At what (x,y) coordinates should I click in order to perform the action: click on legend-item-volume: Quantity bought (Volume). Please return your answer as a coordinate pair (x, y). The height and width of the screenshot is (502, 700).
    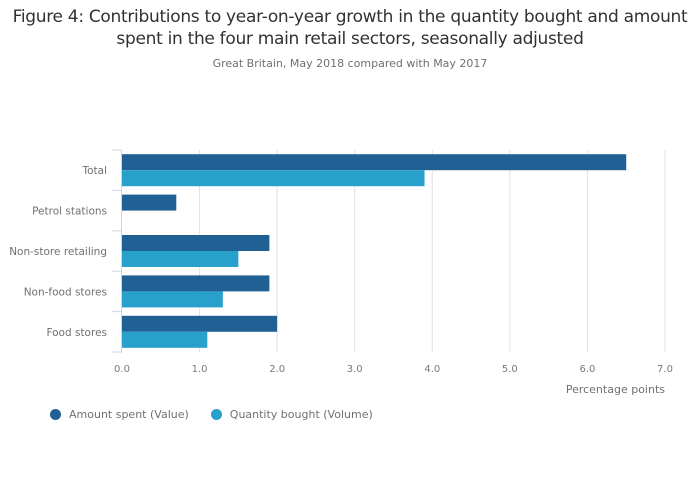
    Looking at the image, I should click on (291, 414).